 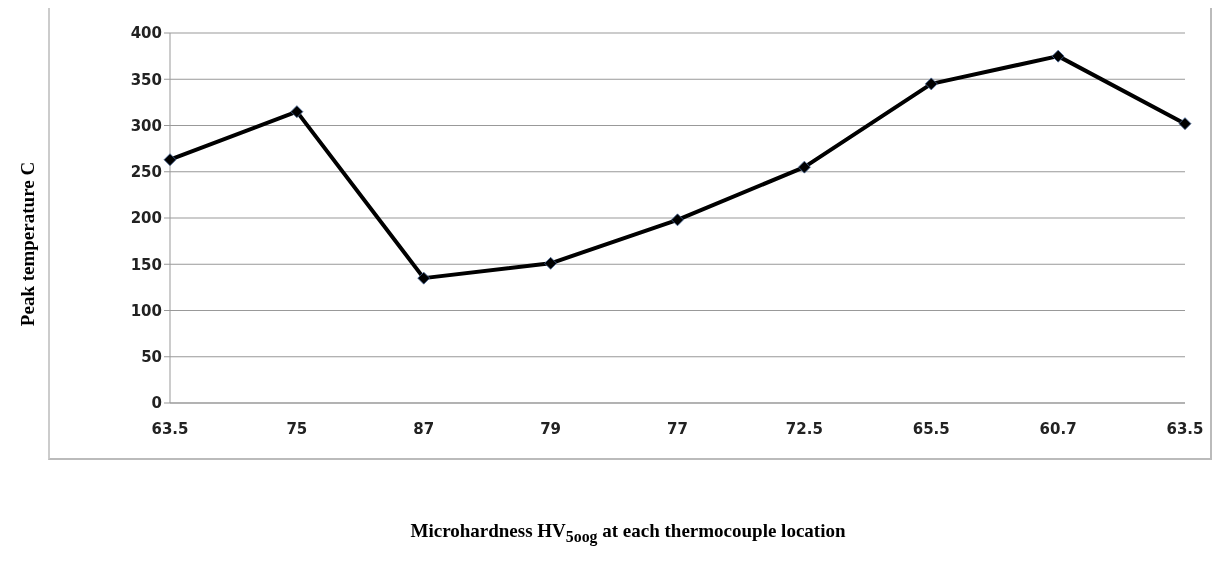 I want to click on y-tick-label: 400, so click(x=146, y=33).